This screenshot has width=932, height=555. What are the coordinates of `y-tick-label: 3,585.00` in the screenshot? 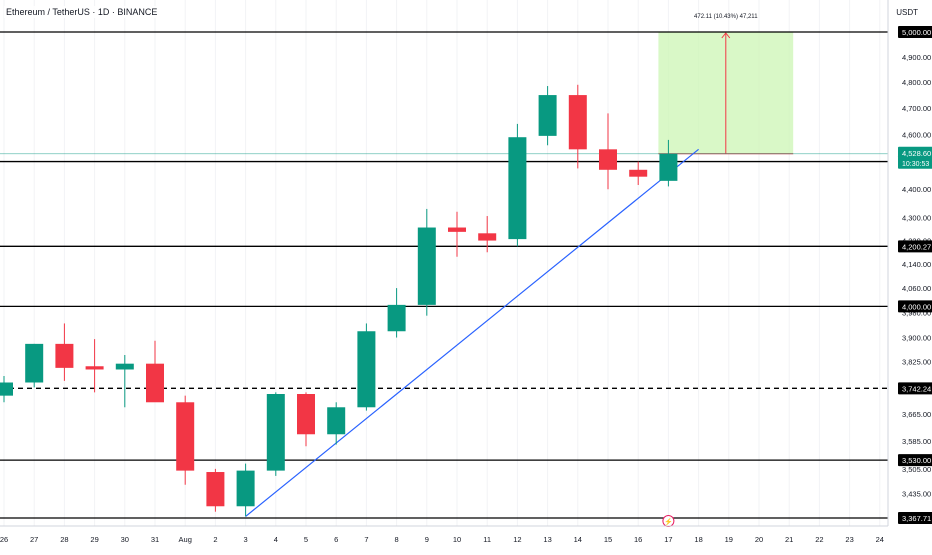 It's located at (916, 441).